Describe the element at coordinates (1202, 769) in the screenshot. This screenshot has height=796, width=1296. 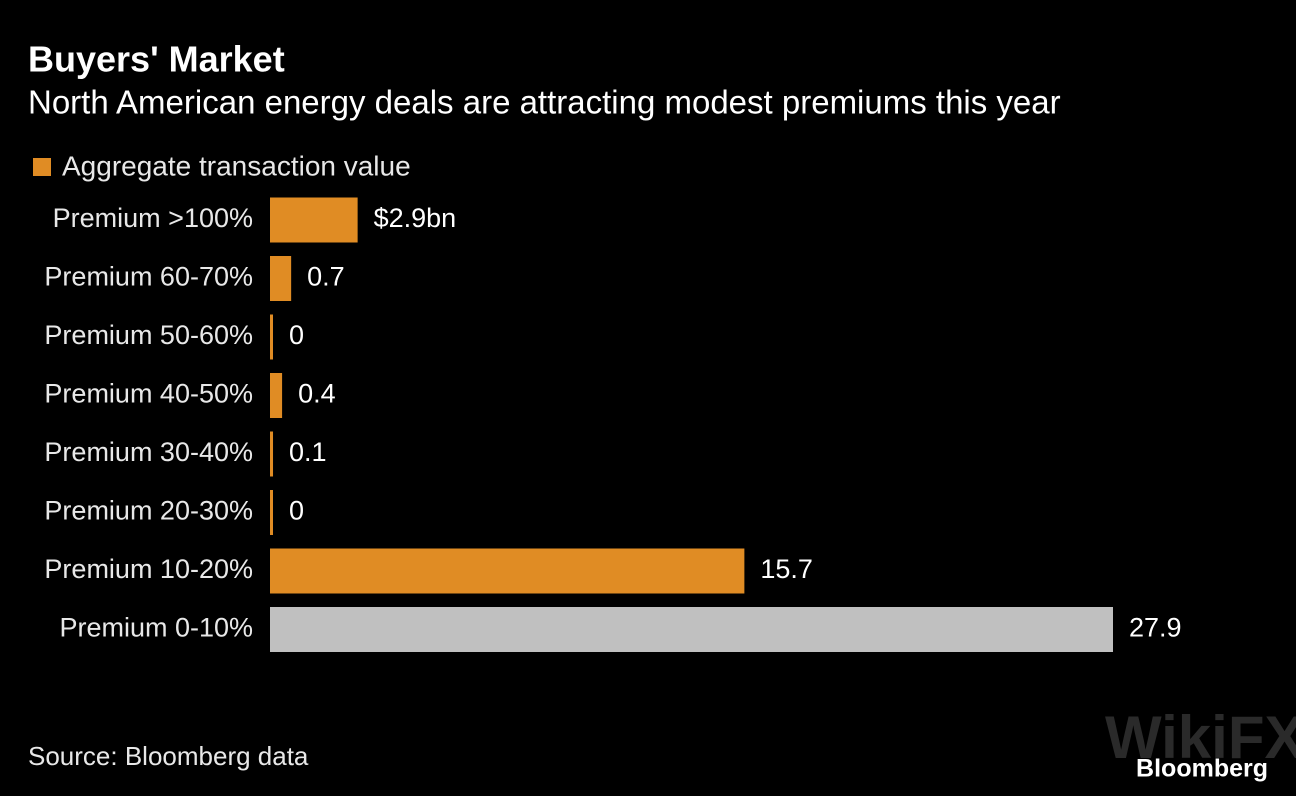
I see `brand-logo: Bloomberg` at that location.